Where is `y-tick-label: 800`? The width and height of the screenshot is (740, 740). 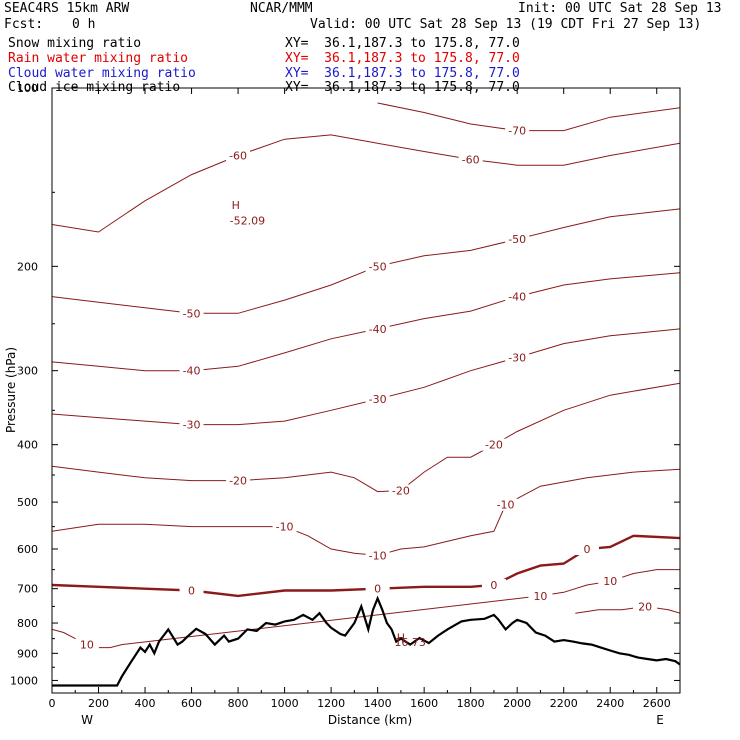 y-tick-label: 800 is located at coordinates (27, 623).